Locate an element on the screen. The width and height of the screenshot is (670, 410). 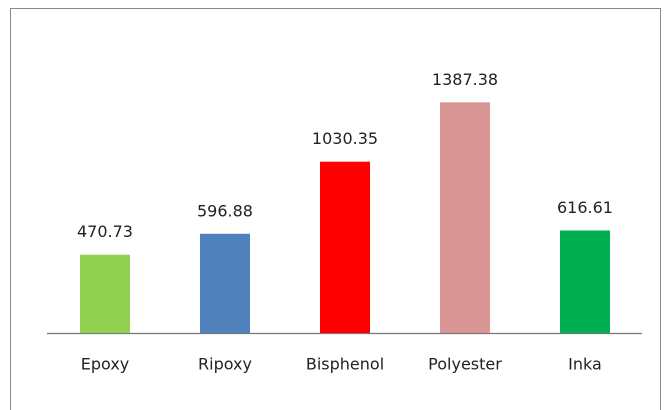
x-tick-label: Inka is located at coordinates (585, 364).